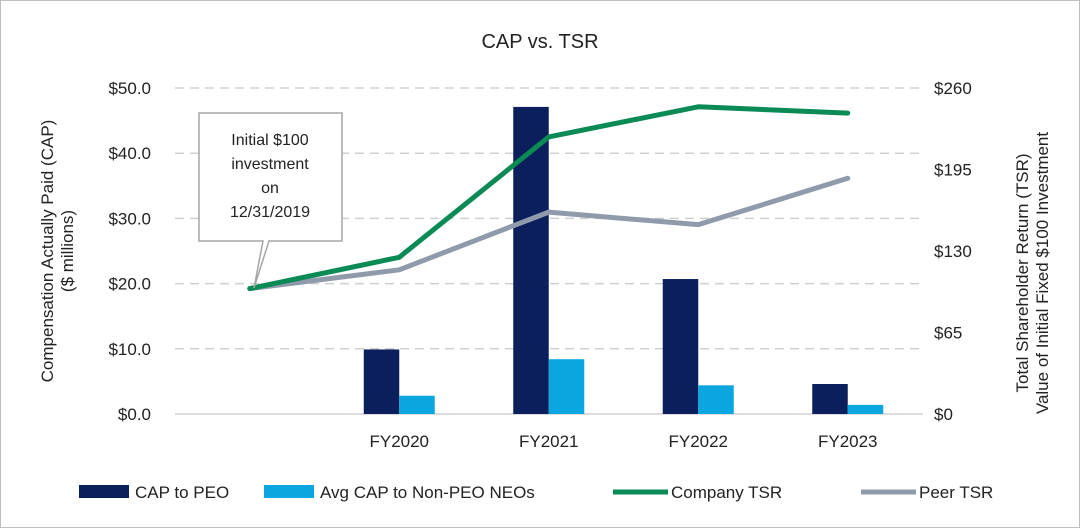  What do you see at coordinates (953, 170) in the screenshot?
I see `right-tick-label: $195` at bounding box center [953, 170].